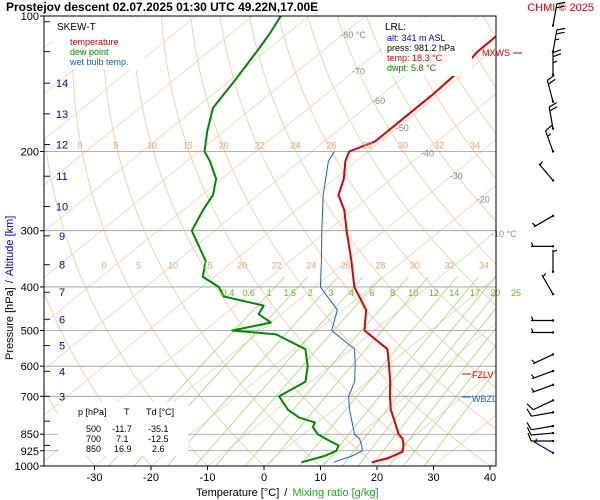 This screenshot has width=600, height=500. Describe the element at coordinates (62, 237) in the screenshot. I see `altitude-tick-label: 9` at that location.